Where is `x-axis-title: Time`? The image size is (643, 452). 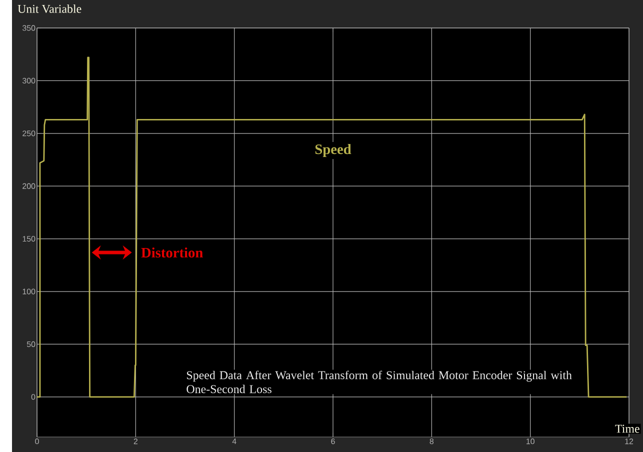
x-axis-title: Time is located at coordinates (627, 428).